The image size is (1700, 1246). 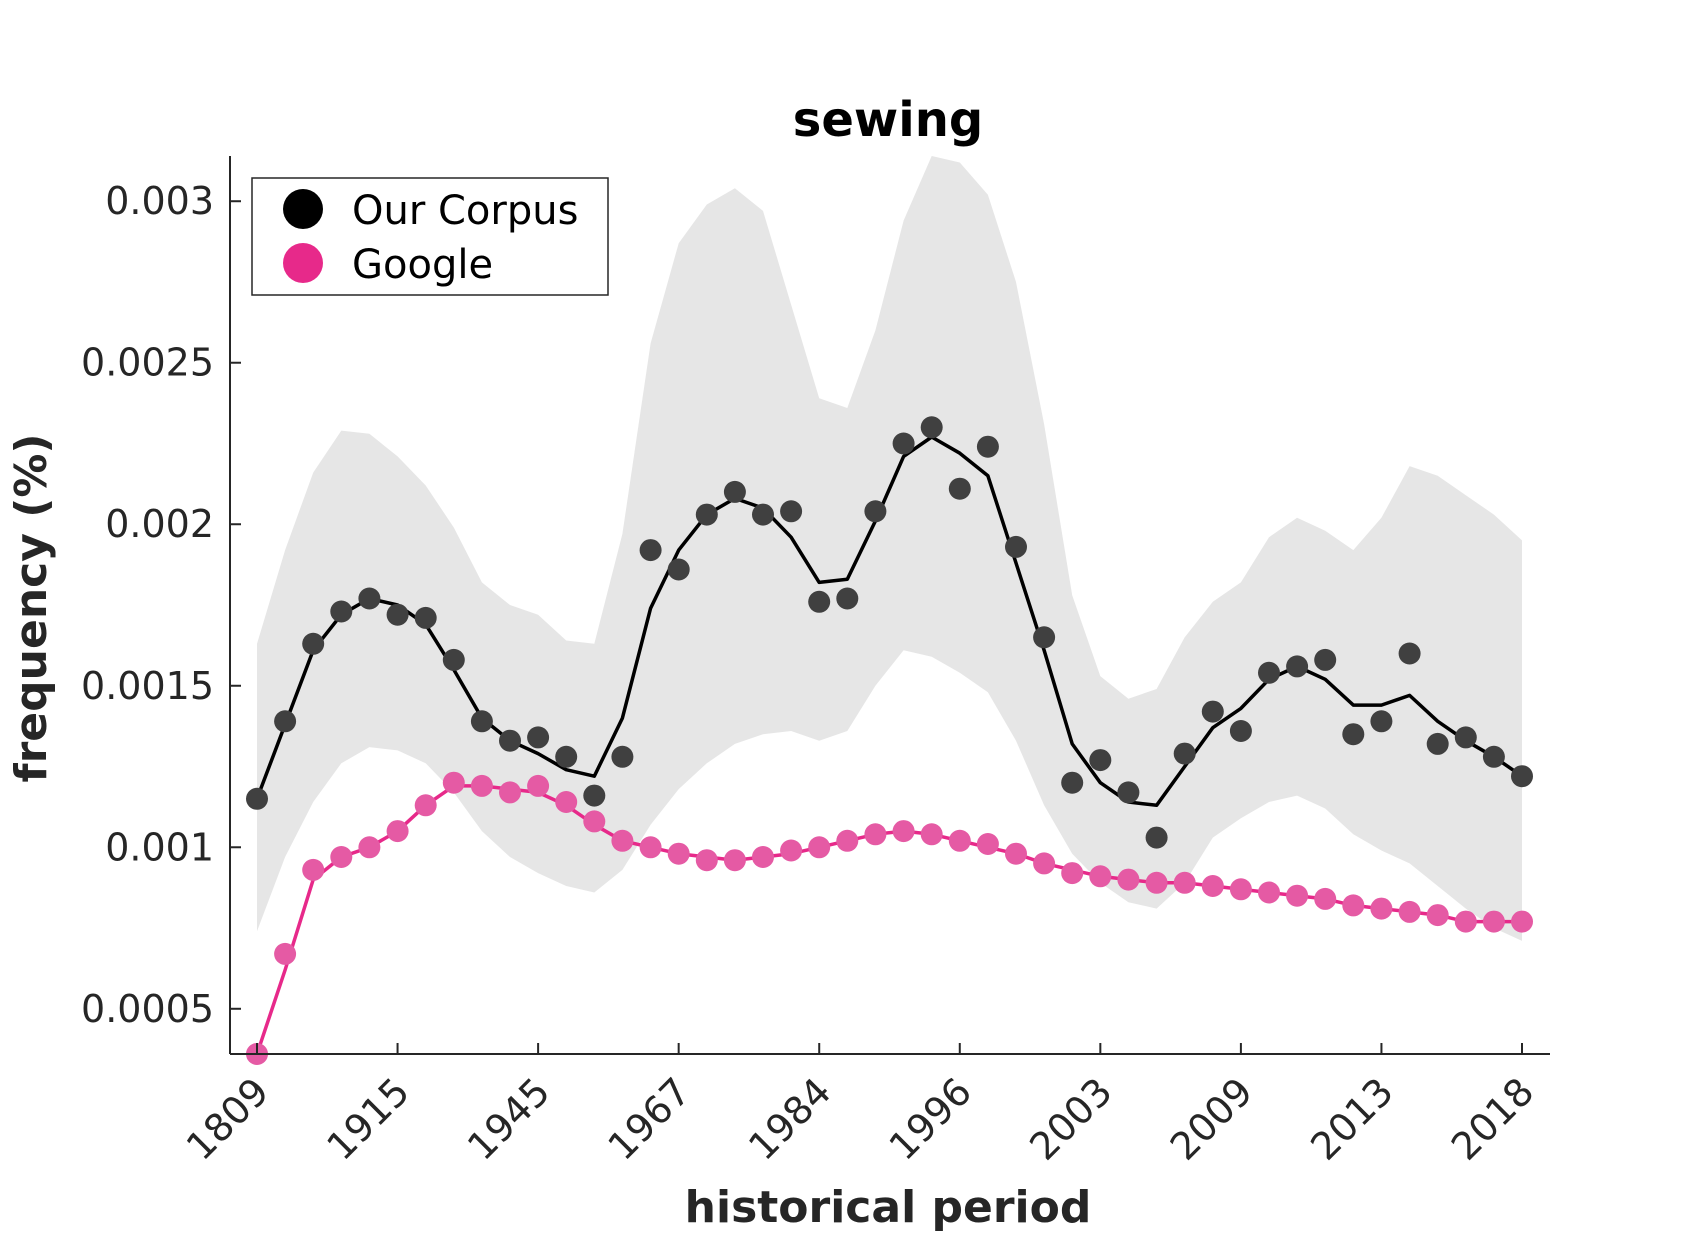 What do you see at coordinates (159, 201) in the screenshot?
I see `y-tick-label: 0.003` at bounding box center [159, 201].